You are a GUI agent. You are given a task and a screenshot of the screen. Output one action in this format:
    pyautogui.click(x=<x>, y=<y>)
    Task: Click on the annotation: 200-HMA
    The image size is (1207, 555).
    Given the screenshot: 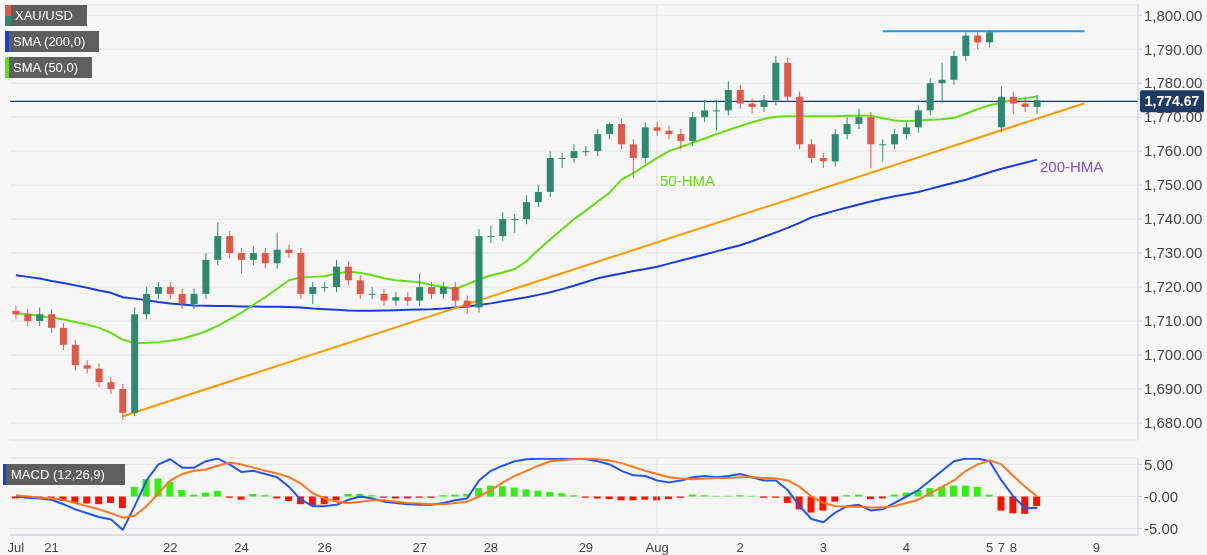 What is the action you would take?
    pyautogui.click(x=1072, y=166)
    